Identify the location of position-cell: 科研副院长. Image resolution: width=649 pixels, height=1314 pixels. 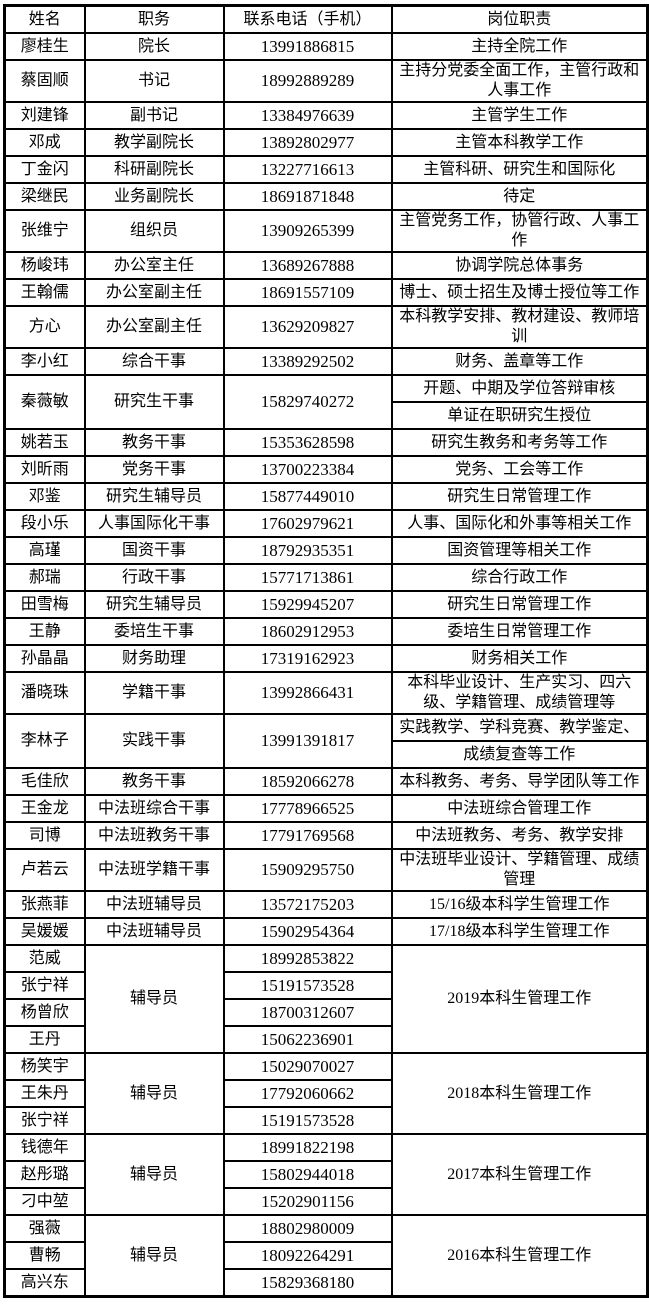
(154, 169).